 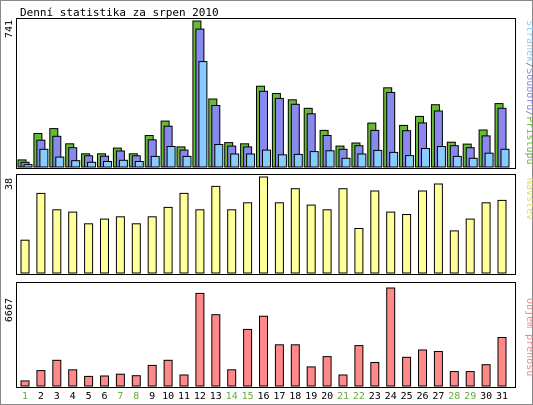 I want to click on bar-stránek-day-23, so click(x=378, y=158).